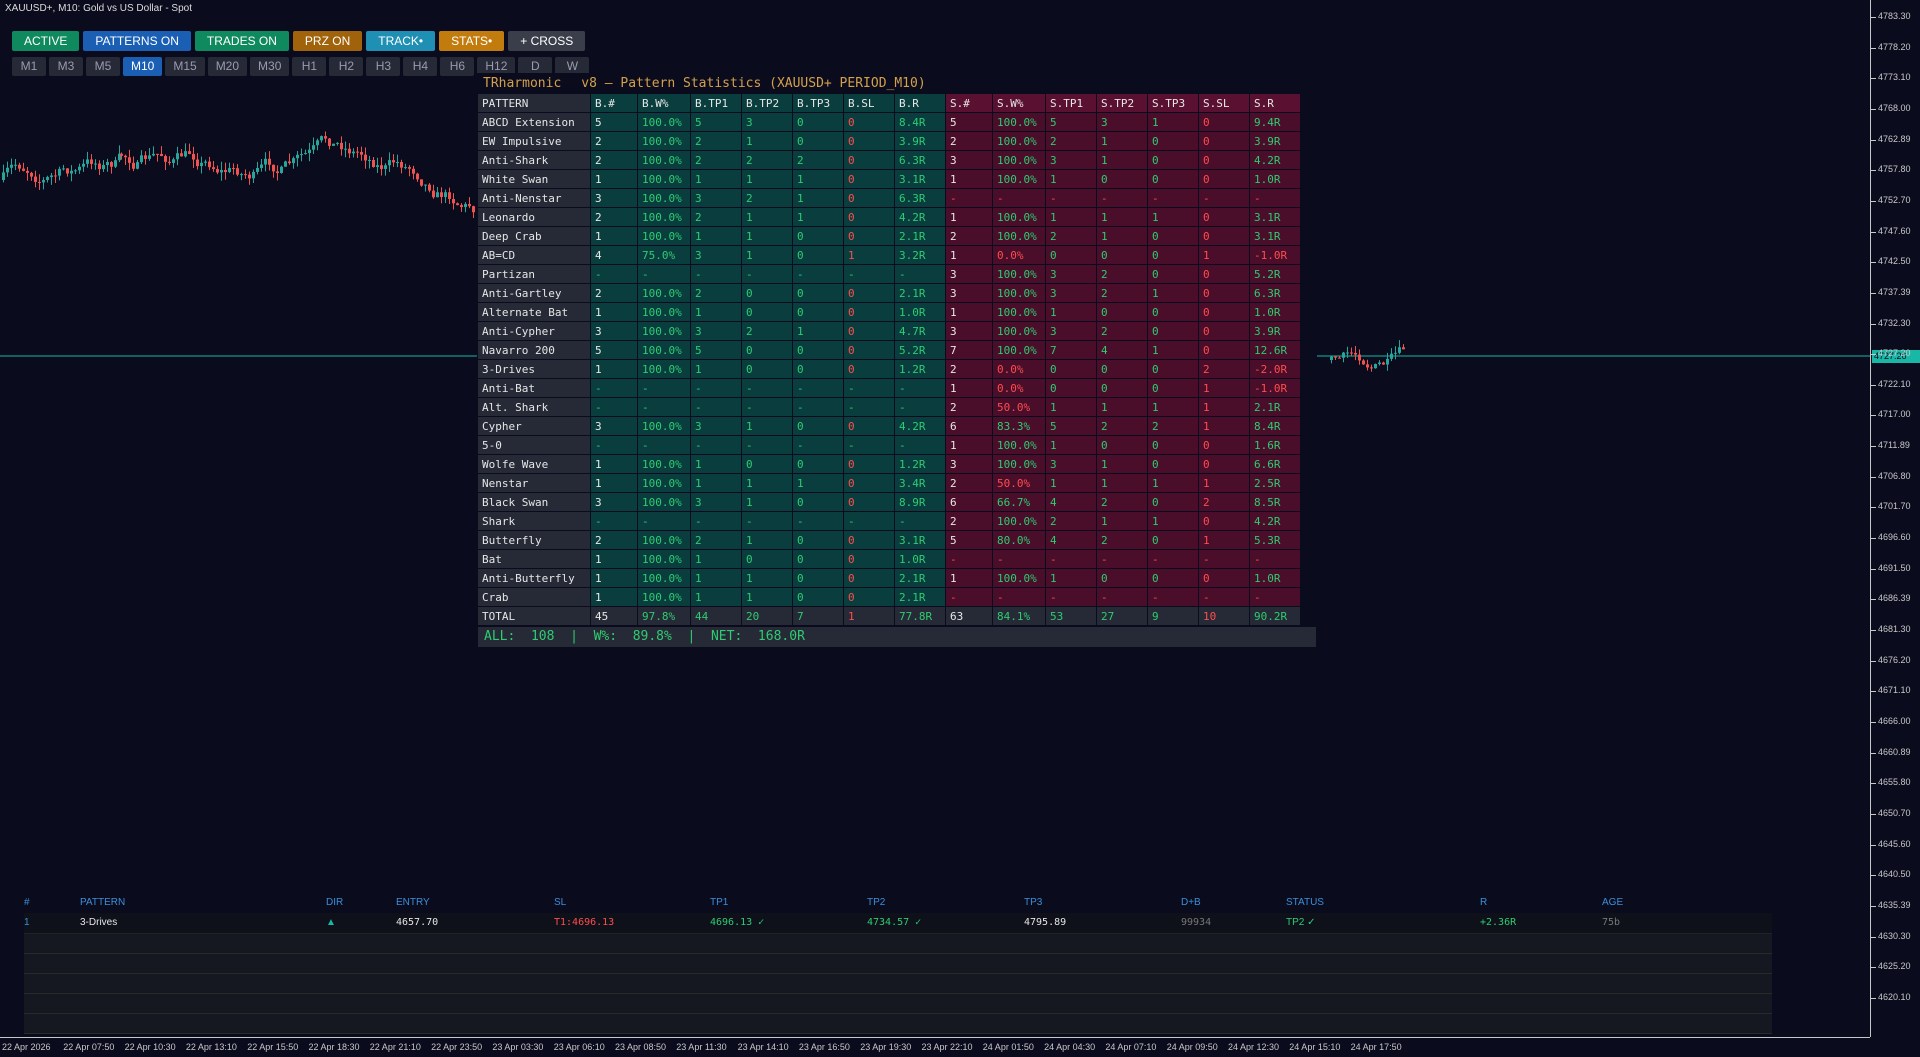  I want to click on stats-button: STATS•, so click(472, 41).